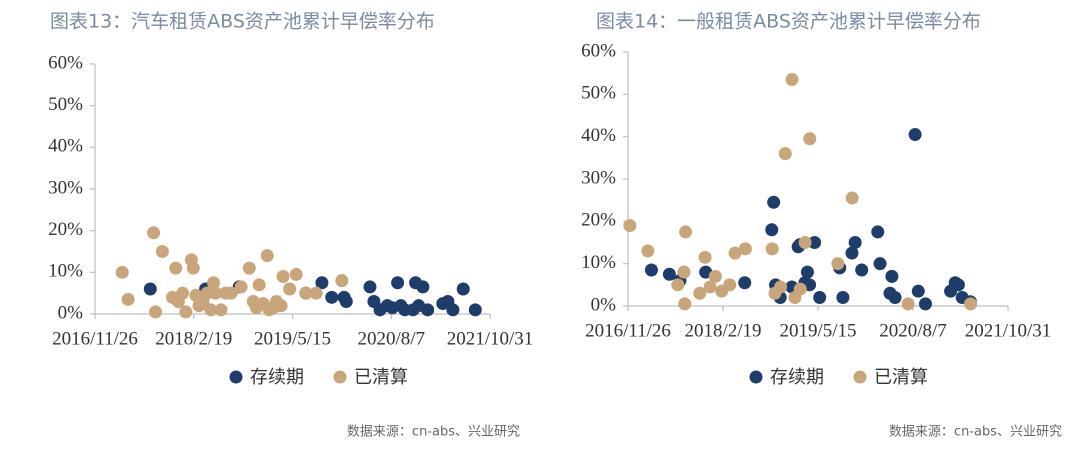 This screenshot has height=467, width=1080. What do you see at coordinates (433, 432) in the screenshot?
I see `source-note: 数据来源：cn-abs、兴业研究` at bounding box center [433, 432].